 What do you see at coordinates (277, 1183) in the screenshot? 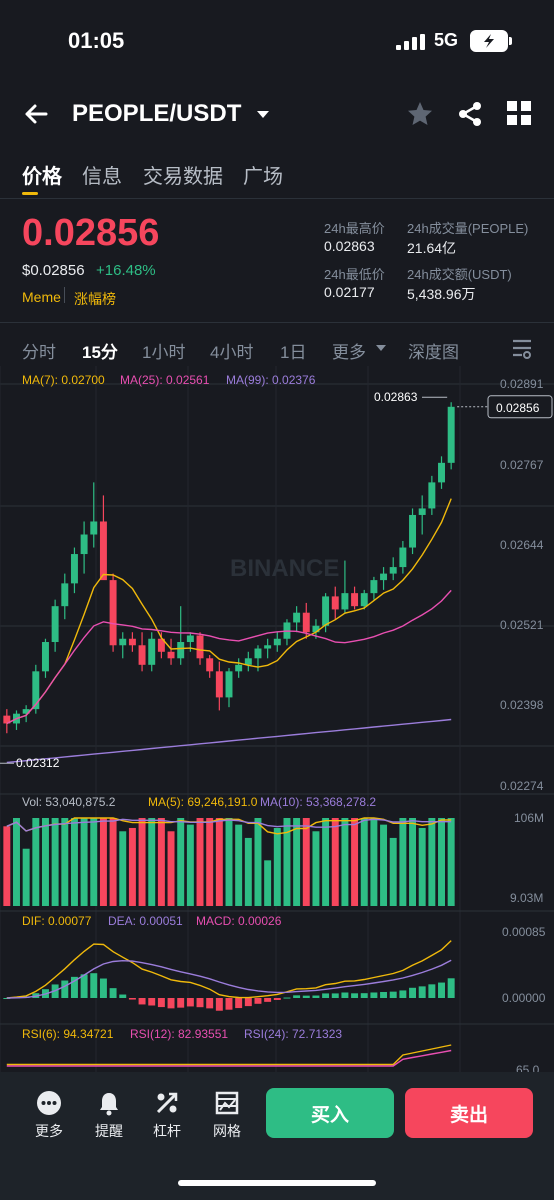
I see `home-indicator` at bounding box center [277, 1183].